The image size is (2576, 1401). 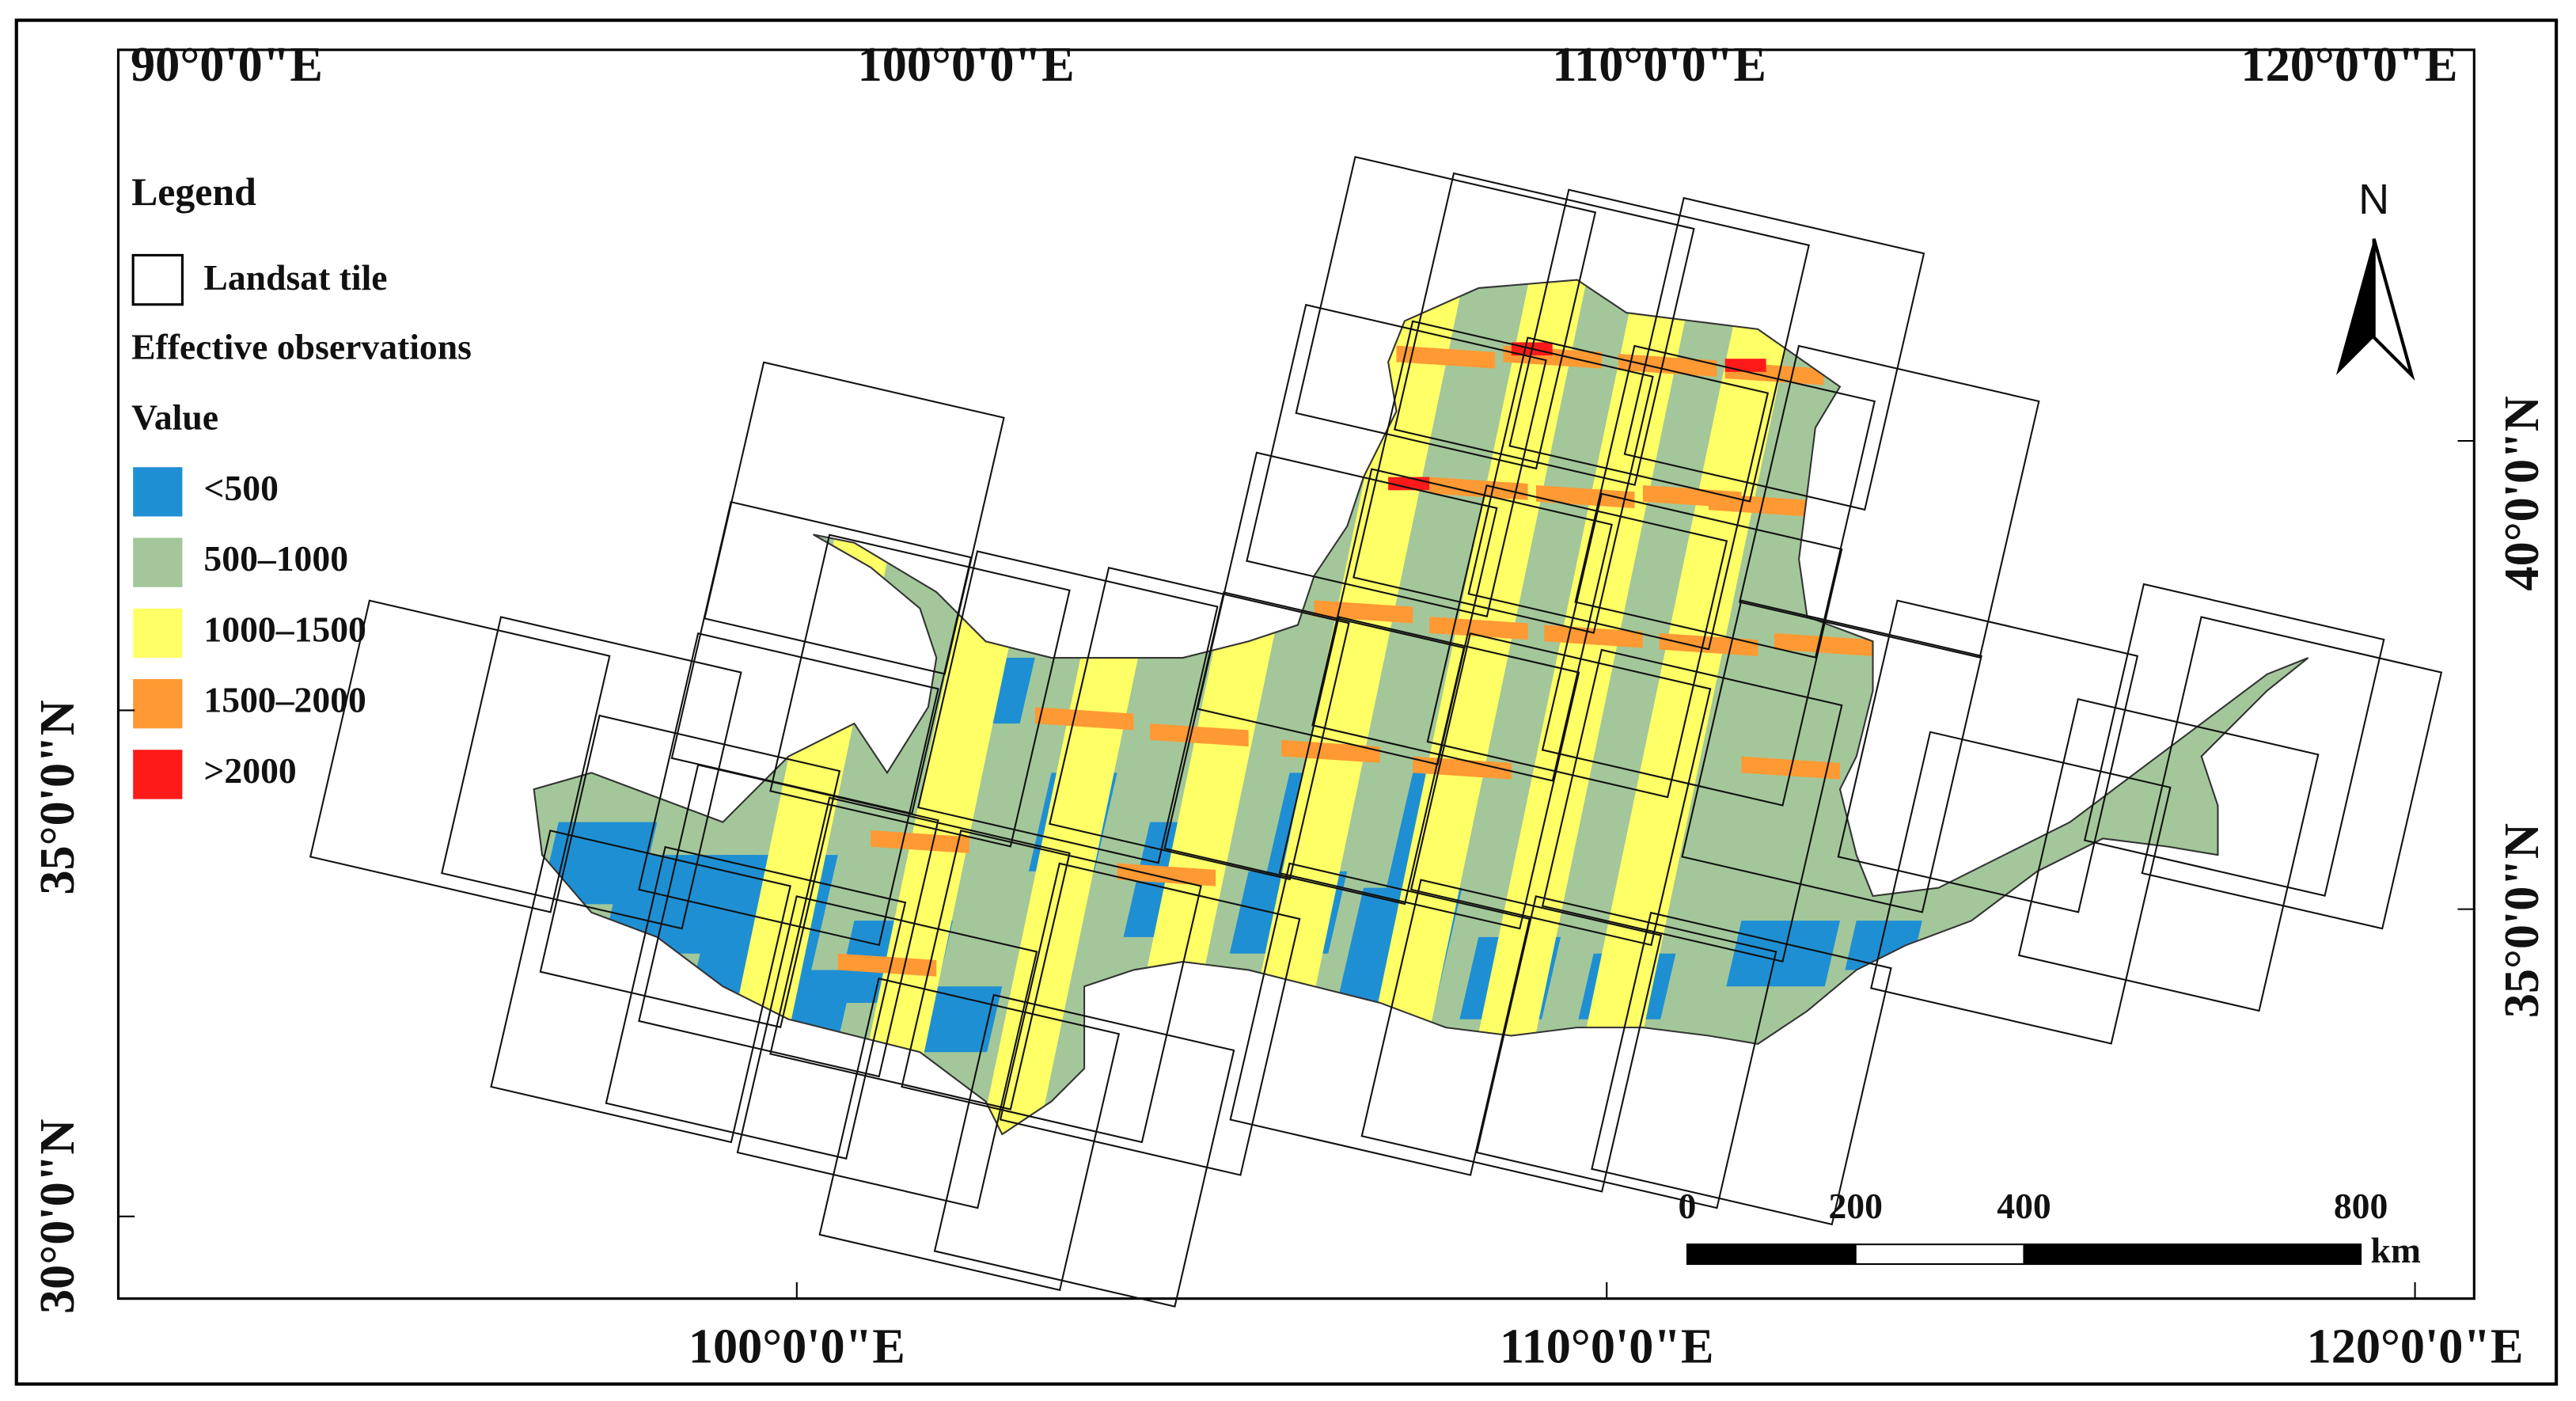 What do you see at coordinates (2396, 1250) in the screenshot?
I see `scale-unit: km` at bounding box center [2396, 1250].